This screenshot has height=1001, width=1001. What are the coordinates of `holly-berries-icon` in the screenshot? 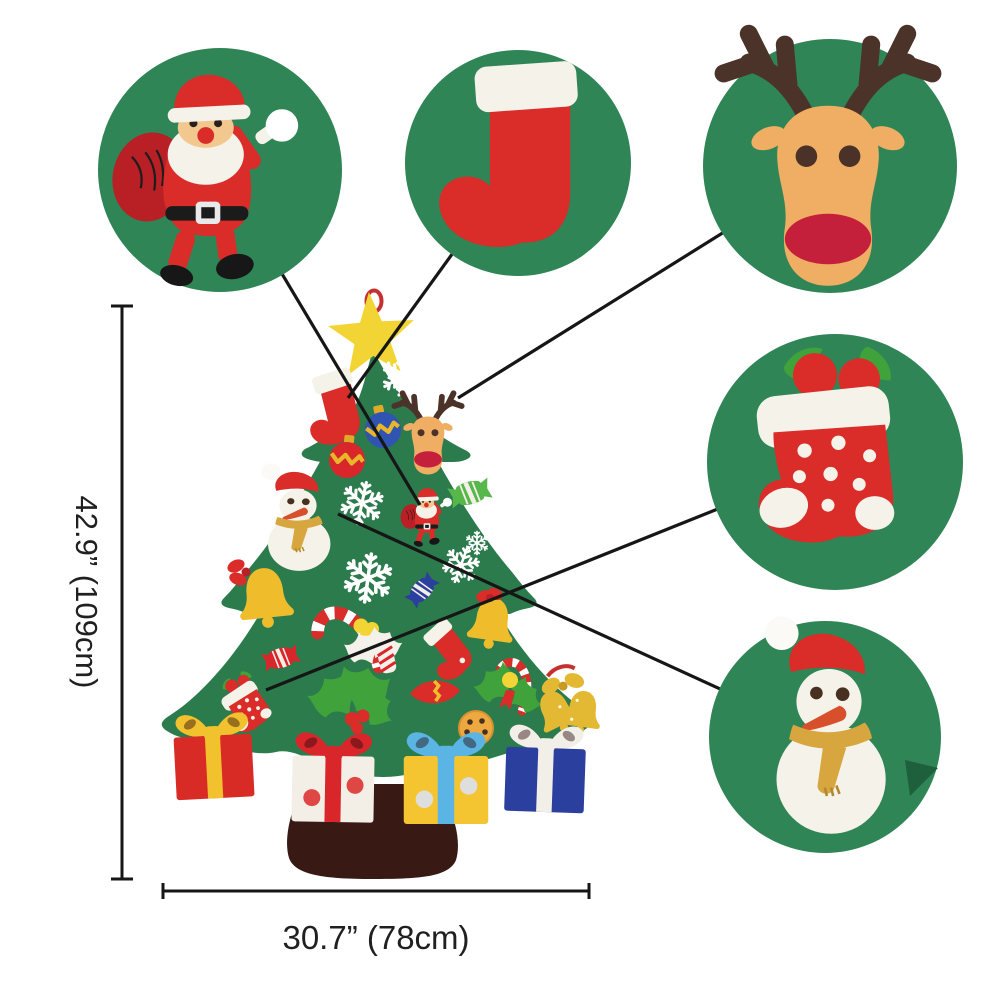 It's located at (350, 697).